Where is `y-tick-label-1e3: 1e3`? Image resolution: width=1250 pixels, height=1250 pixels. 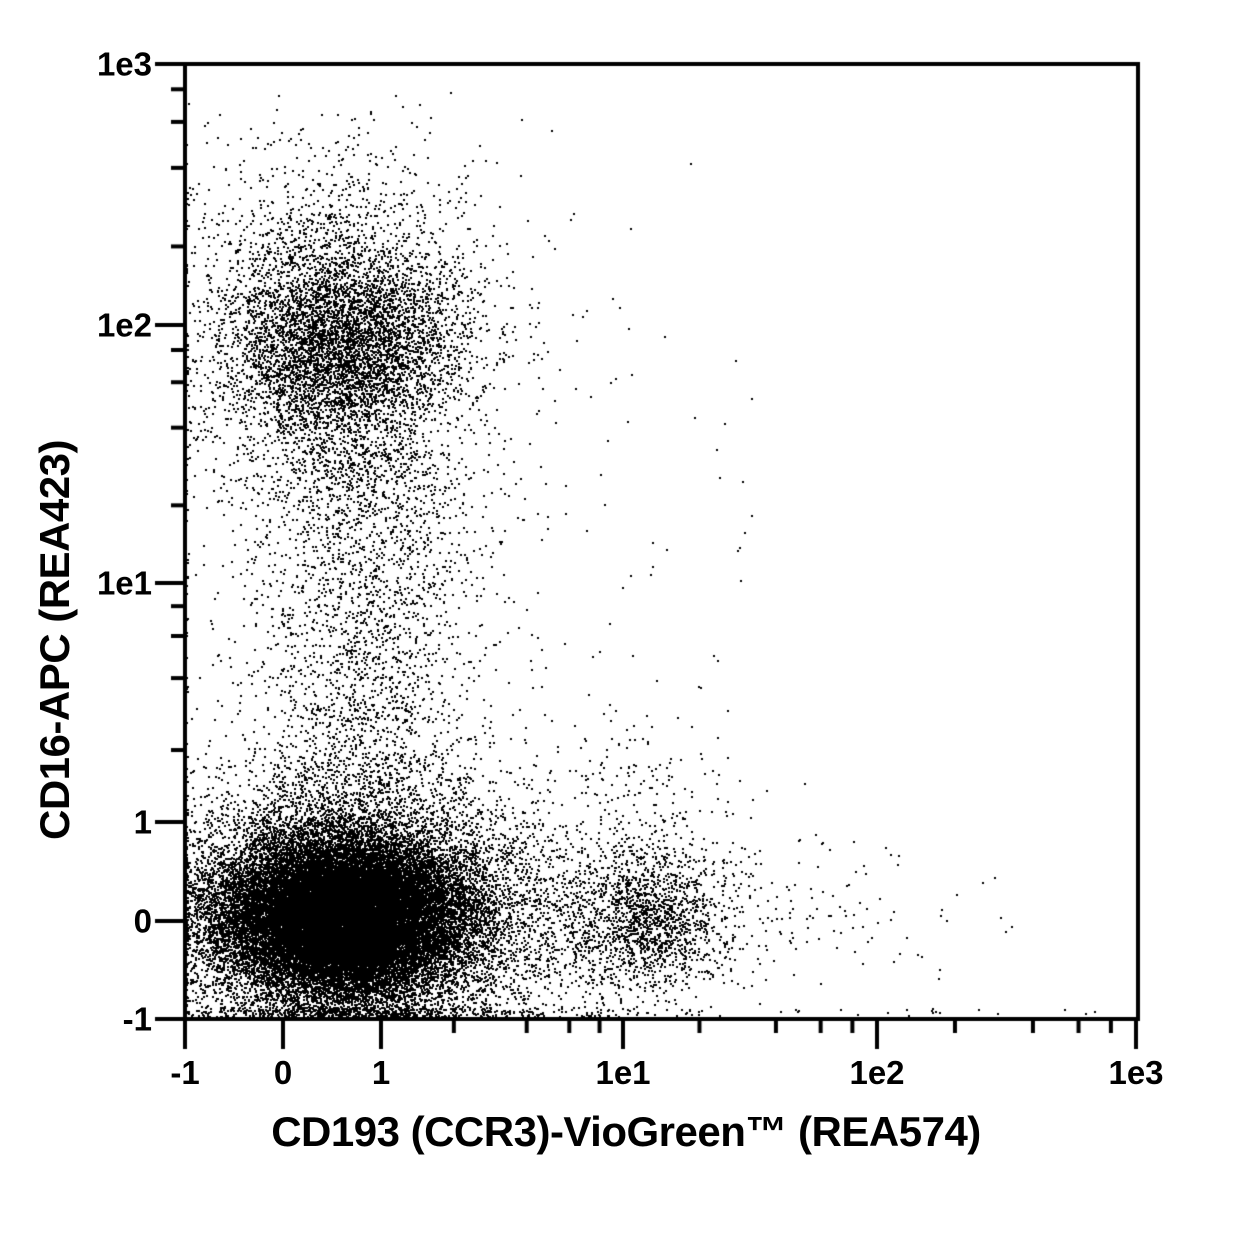 y-tick-label-1e3: 1e3 is located at coordinates (124, 64).